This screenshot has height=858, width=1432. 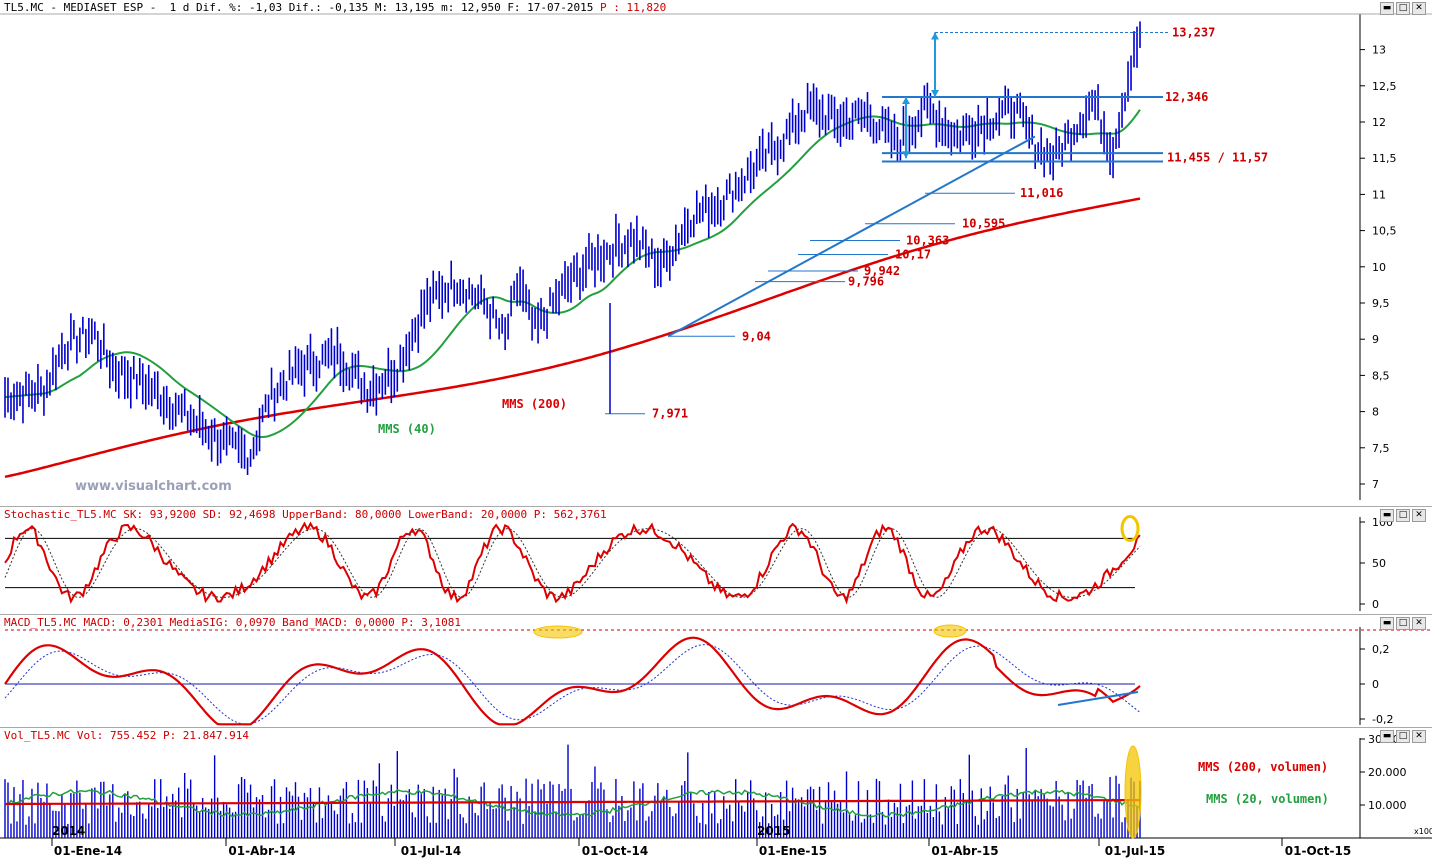 What do you see at coordinates (935, 36) in the screenshot?
I see `target-arrow-head` at bounding box center [935, 36].